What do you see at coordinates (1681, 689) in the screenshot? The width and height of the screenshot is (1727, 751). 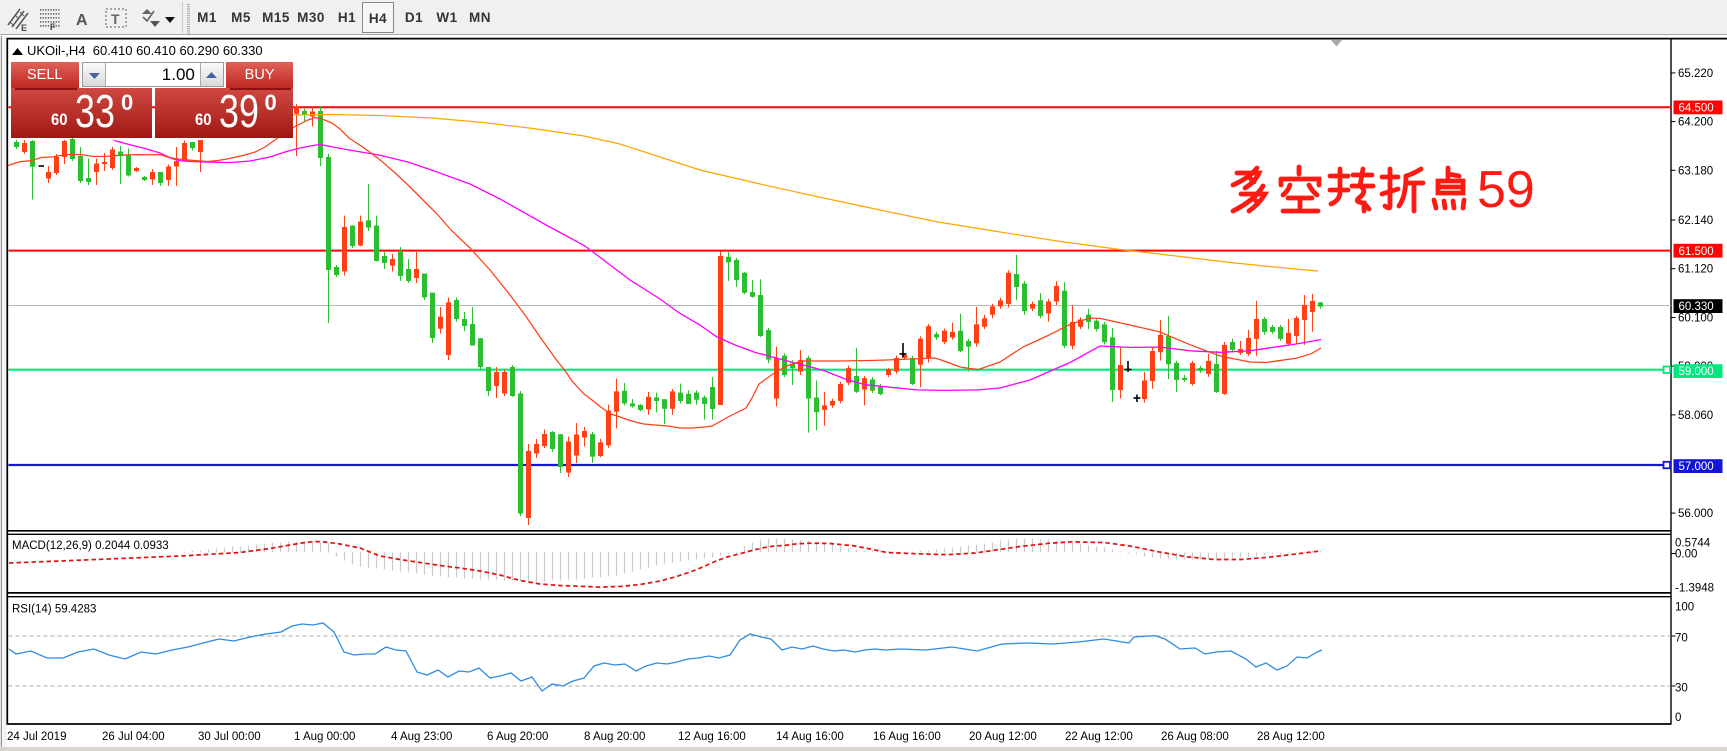 I see `svg-text: 30` at bounding box center [1681, 689].